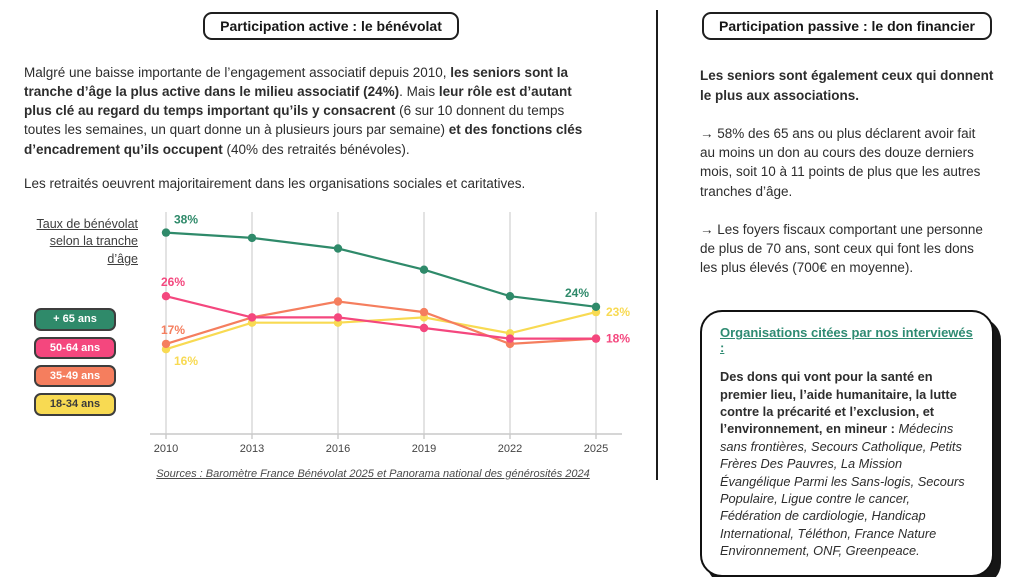 The width and height of the screenshot is (1024, 577). I want to click on chart-value-label: 38%, so click(186, 220).